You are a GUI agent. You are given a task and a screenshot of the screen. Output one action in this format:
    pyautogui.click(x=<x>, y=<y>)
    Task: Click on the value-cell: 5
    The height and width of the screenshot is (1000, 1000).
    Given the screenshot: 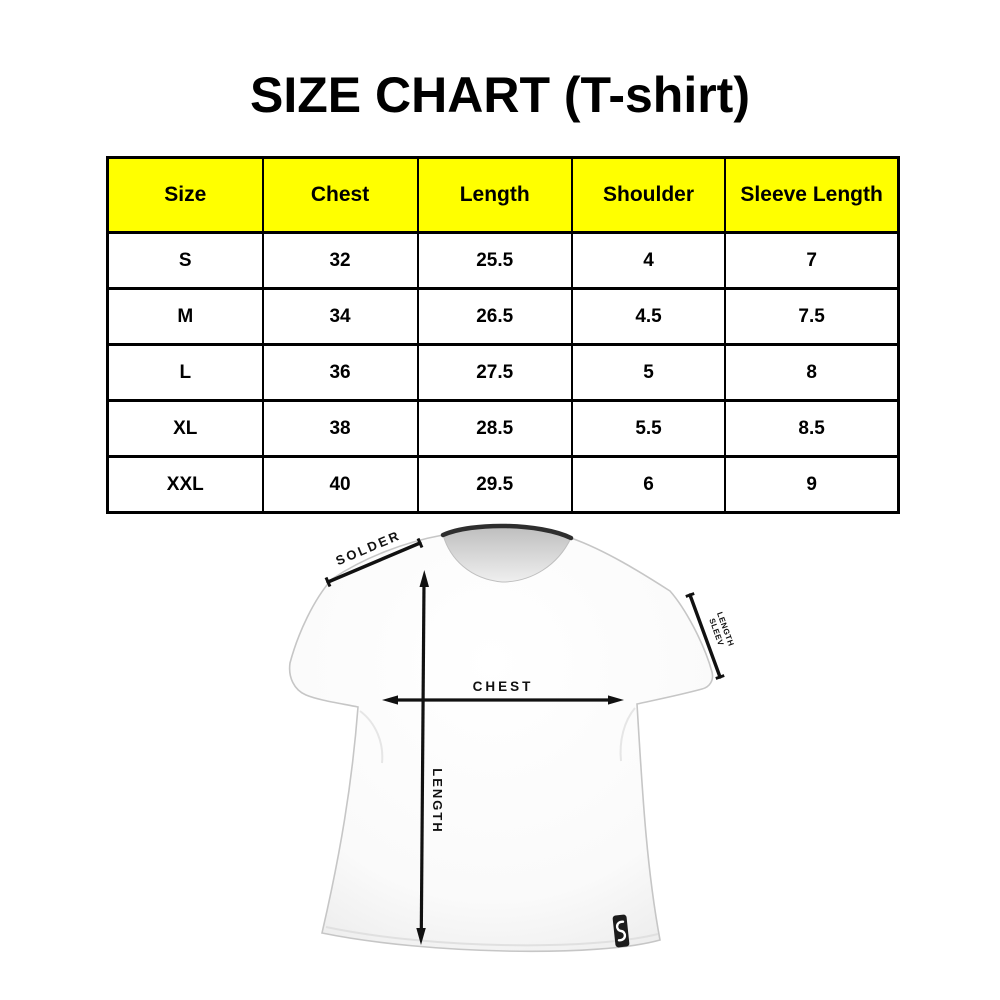 What is the action you would take?
    pyautogui.click(x=648, y=372)
    